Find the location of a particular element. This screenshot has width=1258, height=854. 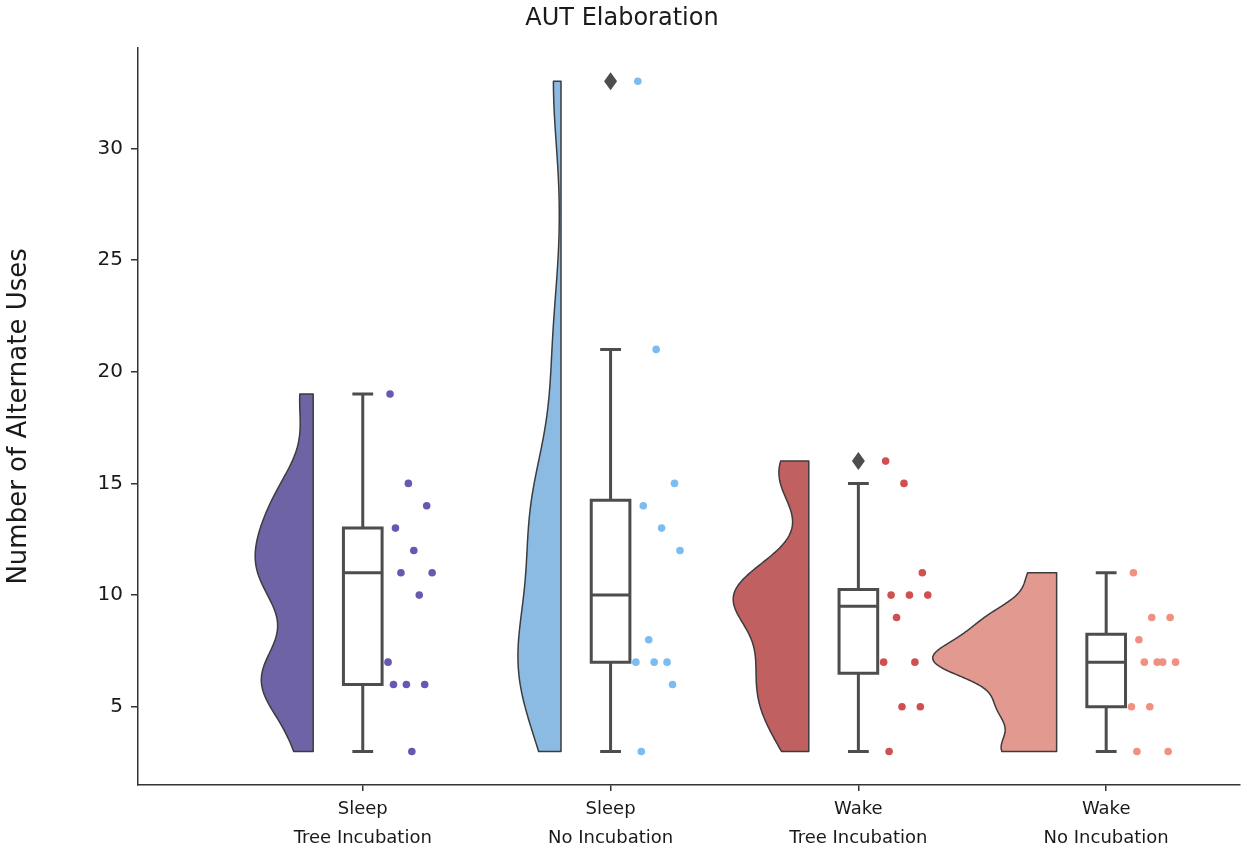

y-tick-label: 20 is located at coordinates (110, 369).